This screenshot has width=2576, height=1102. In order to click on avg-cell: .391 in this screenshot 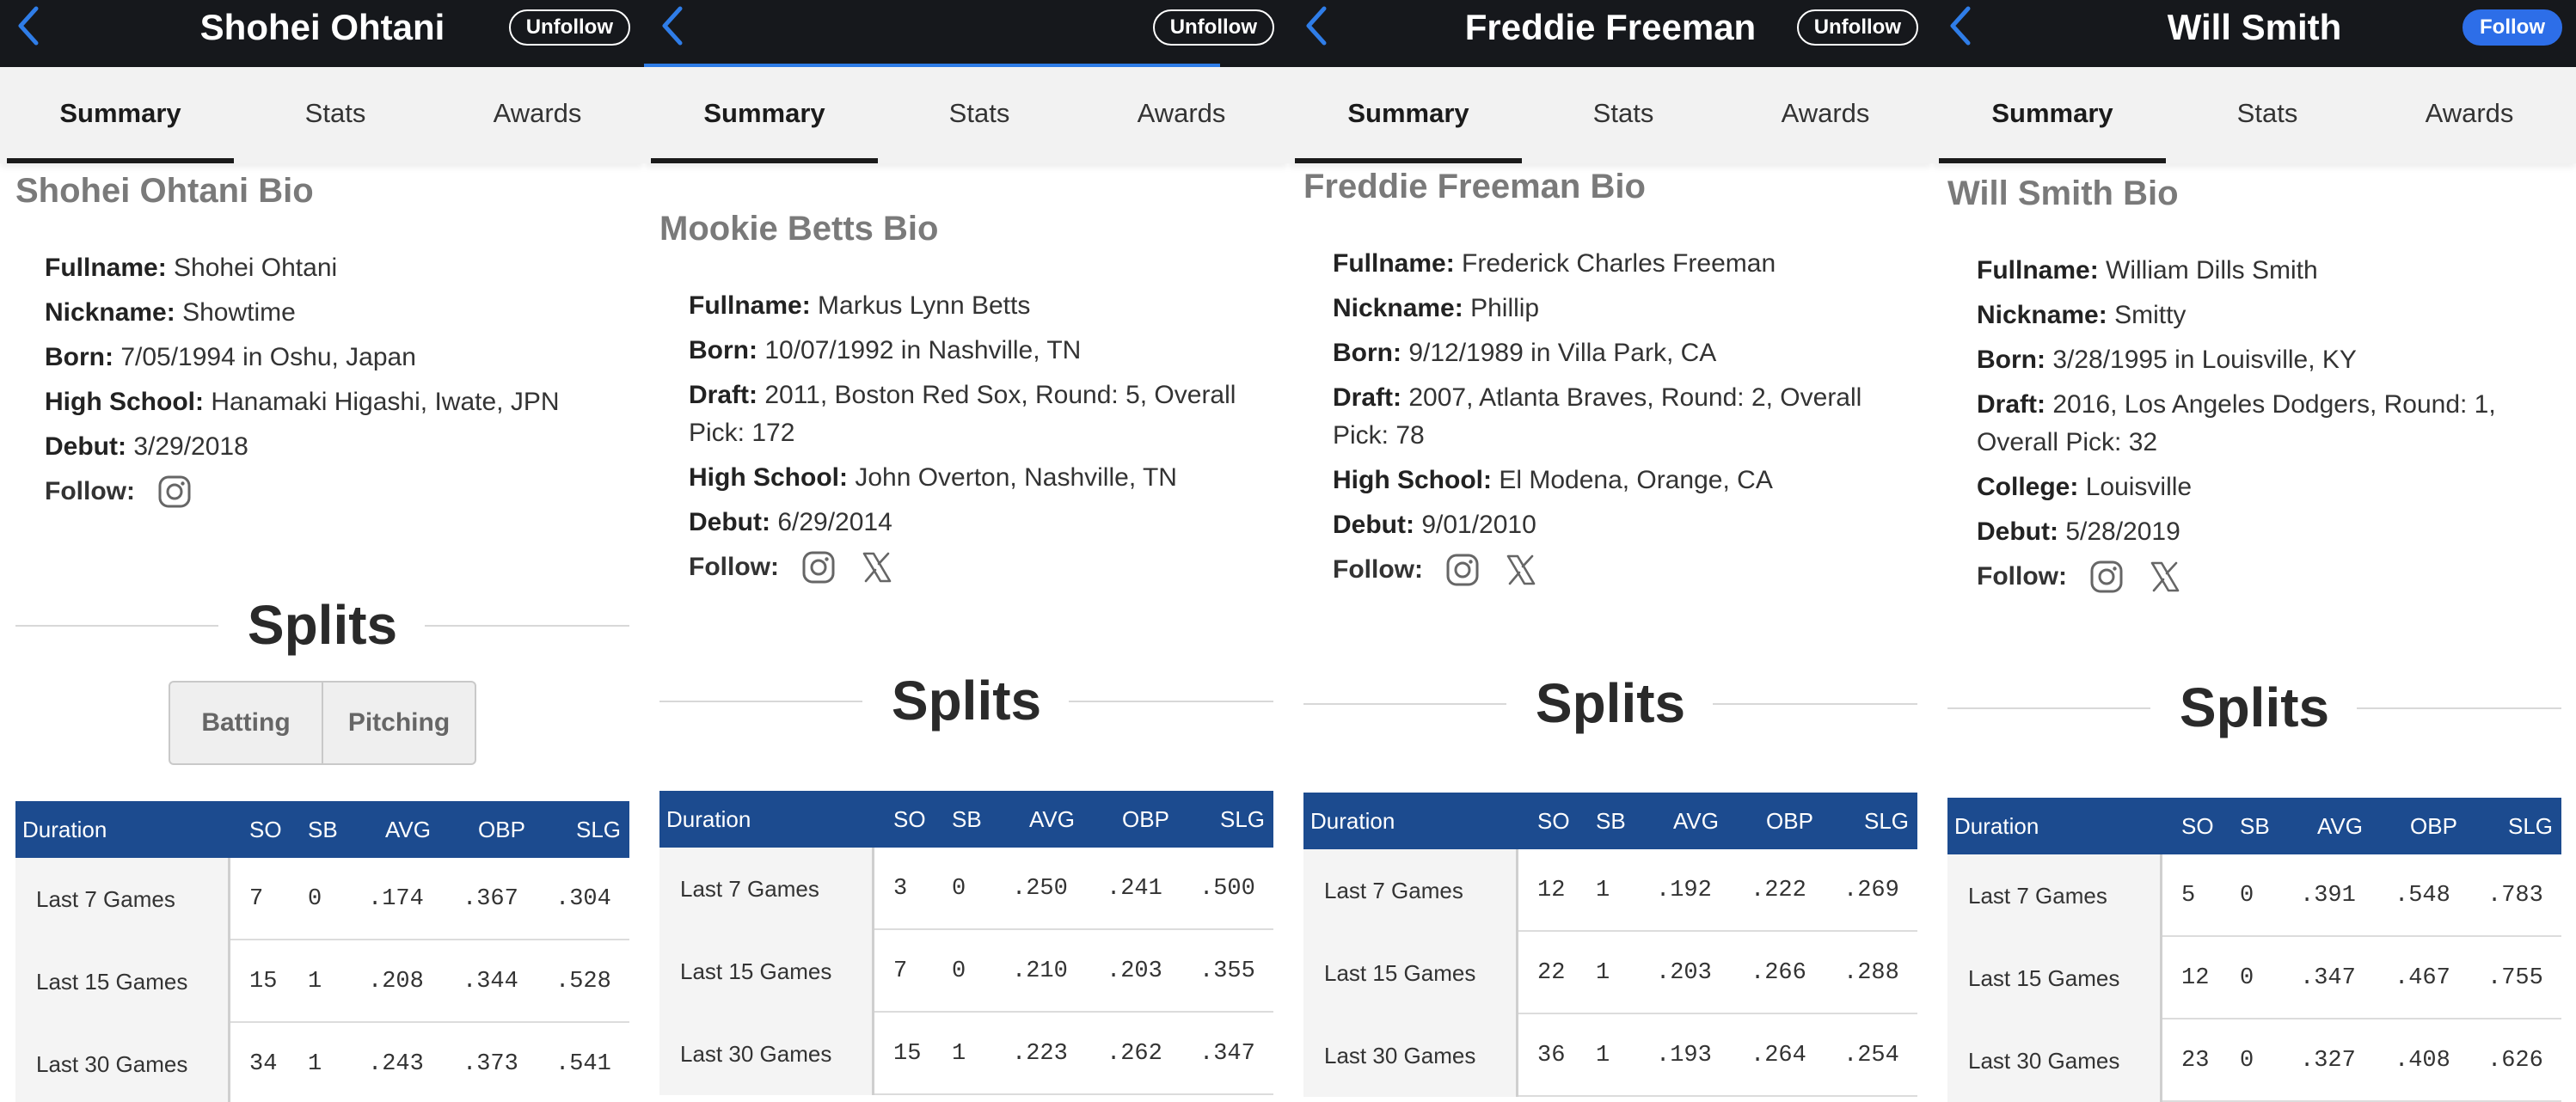, I will do `click(2328, 896)`.